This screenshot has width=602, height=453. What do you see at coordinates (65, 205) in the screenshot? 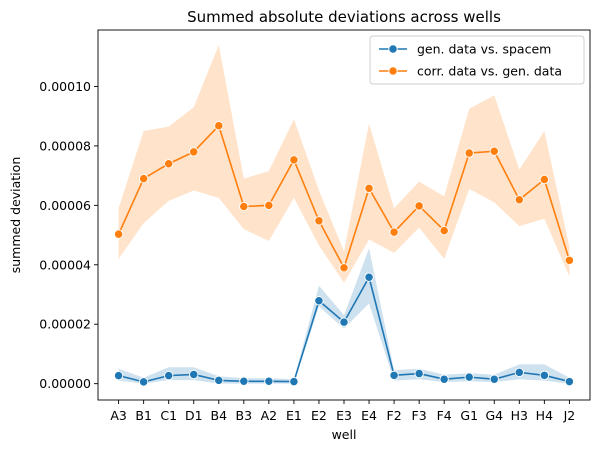
I see `y-tick-label: 0.00006` at bounding box center [65, 205].